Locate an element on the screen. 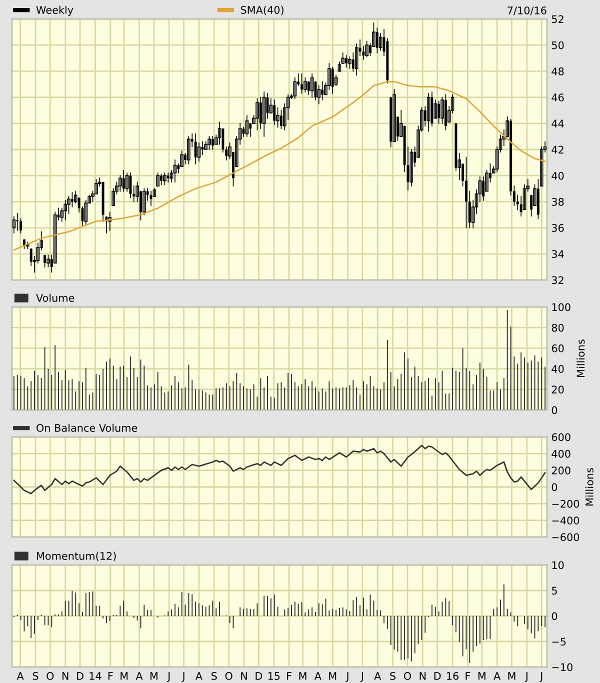 The height and width of the screenshot is (683, 600). y-tick-label: 20 is located at coordinates (558, 390).